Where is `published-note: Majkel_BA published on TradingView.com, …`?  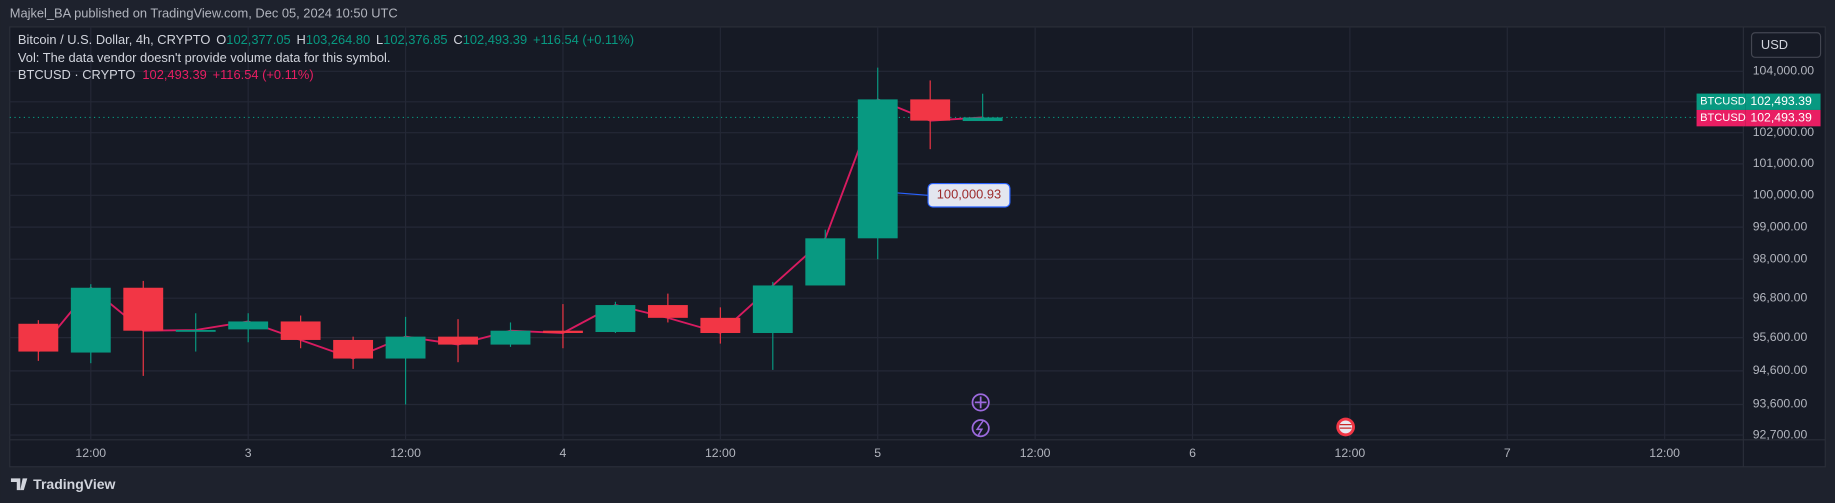 published-note: Majkel_BA published on TradingView.com, … is located at coordinates (204, 12).